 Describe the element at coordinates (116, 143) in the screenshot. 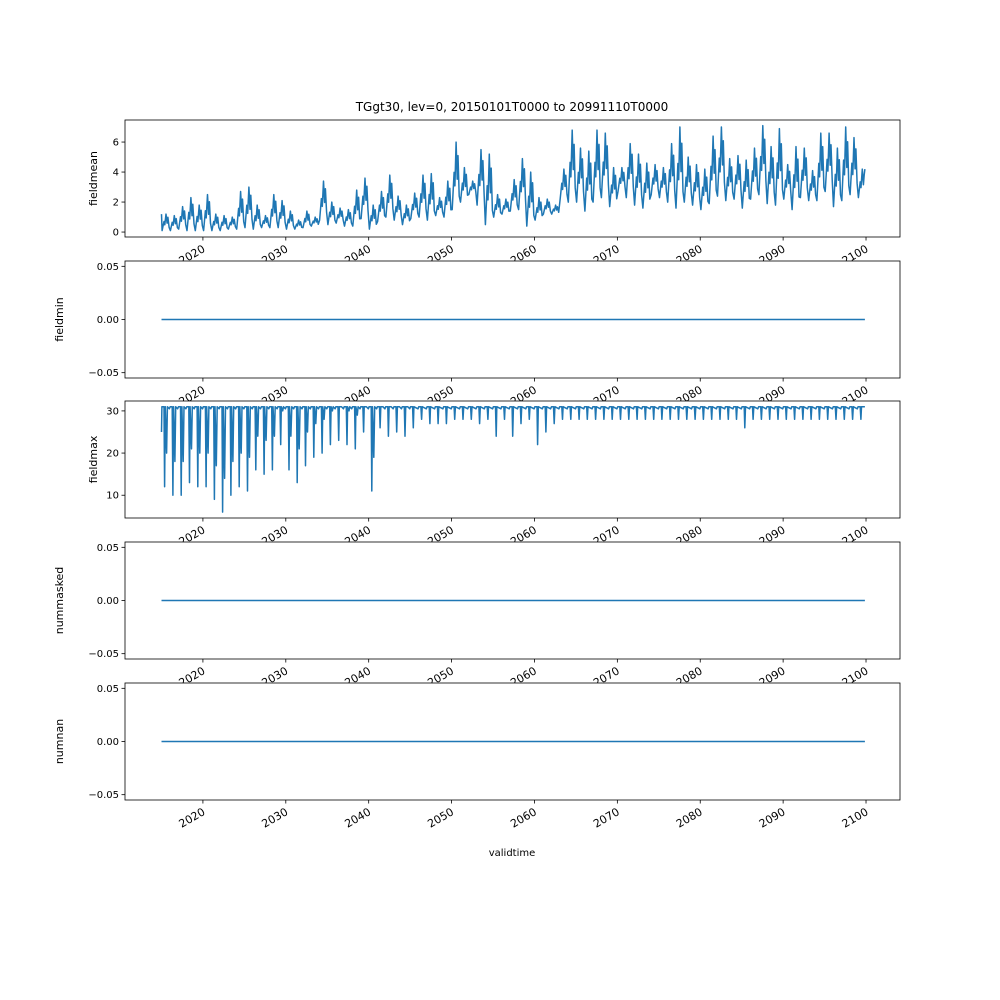

I see `y-tick-label: 6` at that location.